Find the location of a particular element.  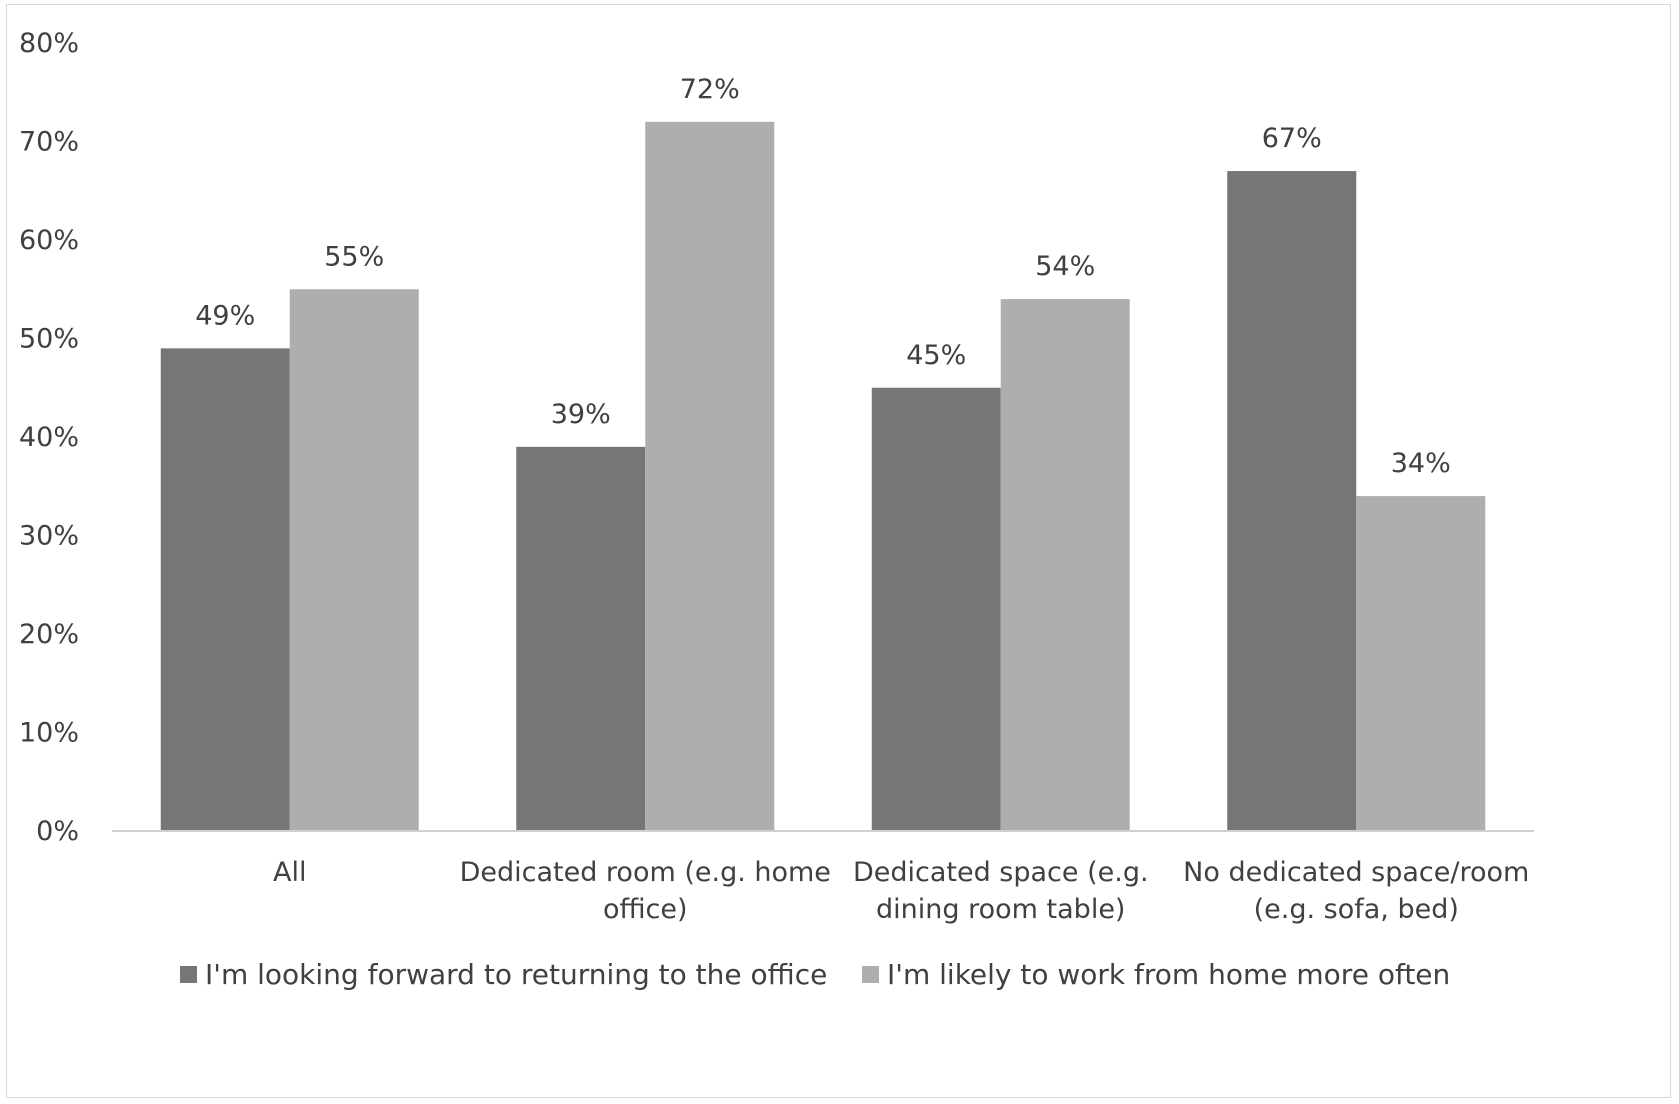

y-tick-label: 30% is located at coordinates (49, 536).